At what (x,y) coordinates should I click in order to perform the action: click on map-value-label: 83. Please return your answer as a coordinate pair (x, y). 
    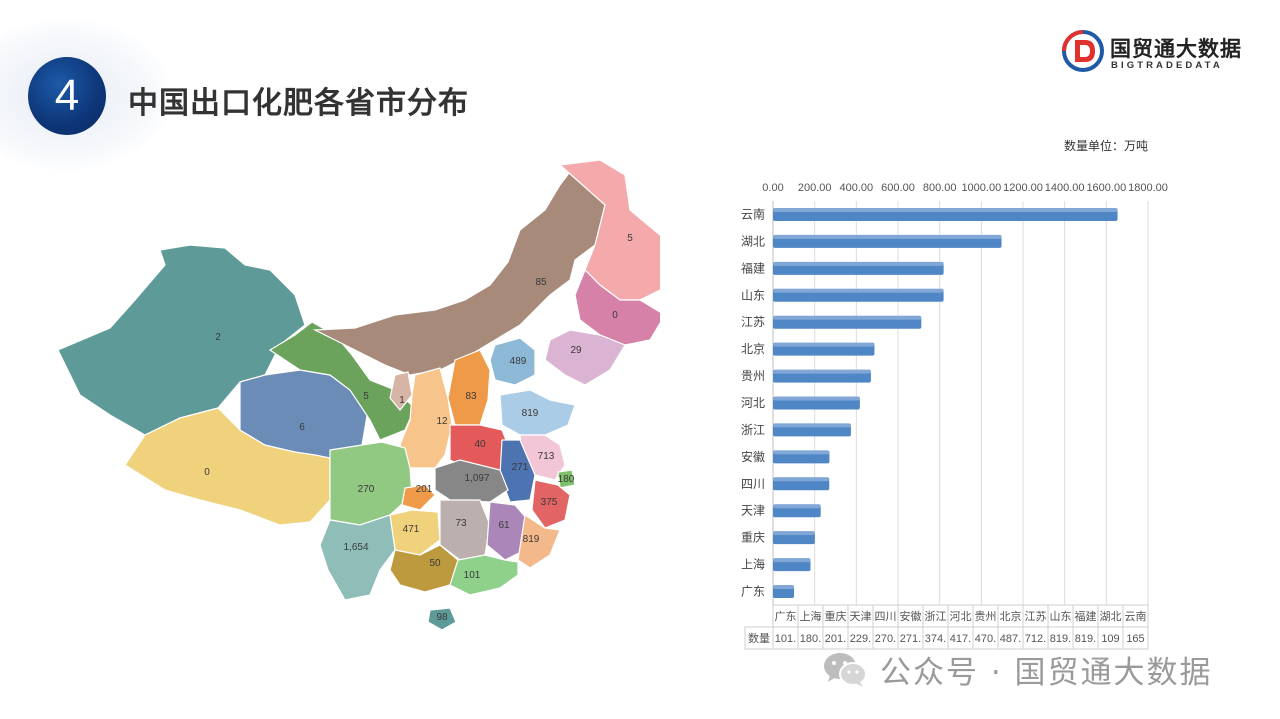
    Looking at the image, I should click on (471, 396).